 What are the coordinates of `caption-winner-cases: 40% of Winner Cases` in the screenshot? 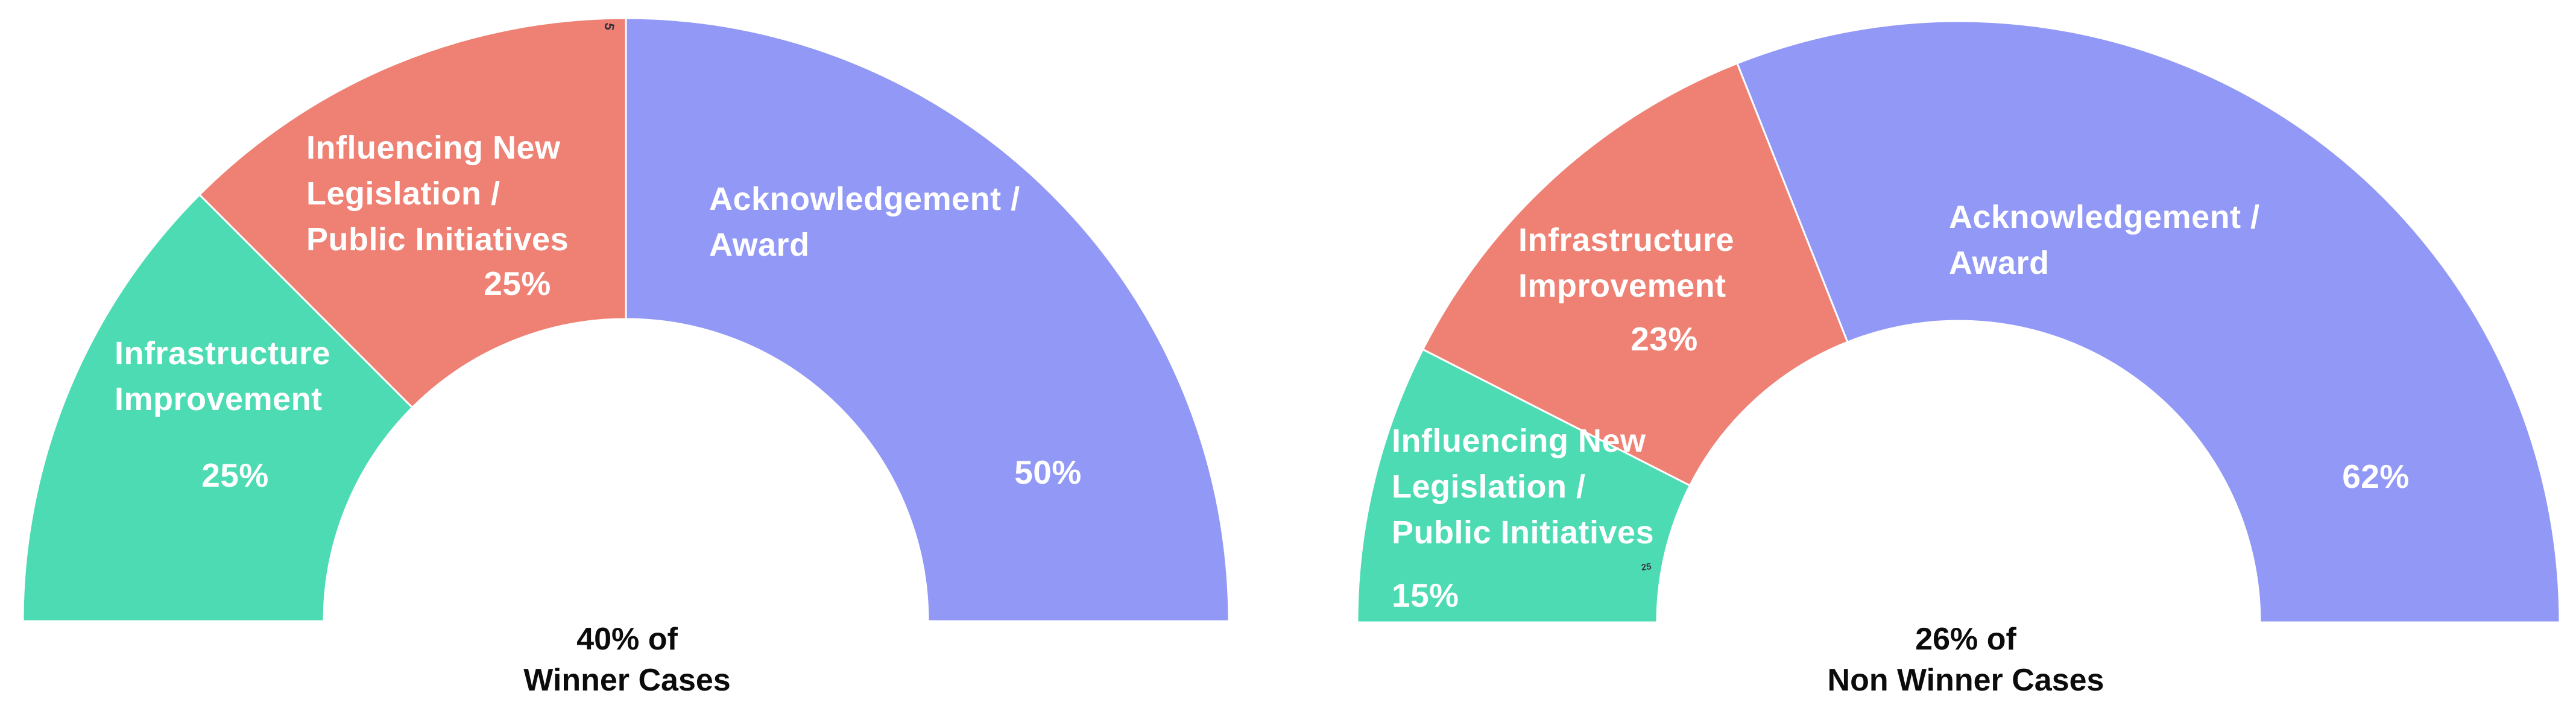 It's located at (627, 660).